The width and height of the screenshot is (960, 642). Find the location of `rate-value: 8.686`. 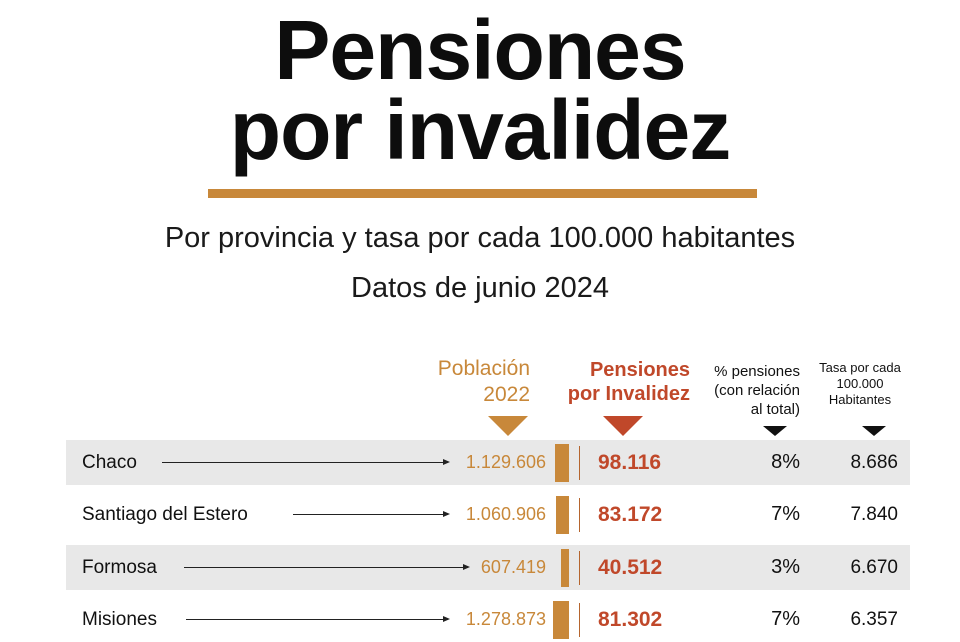

rate-value: 8.686 is located at coordinates (874, 462).